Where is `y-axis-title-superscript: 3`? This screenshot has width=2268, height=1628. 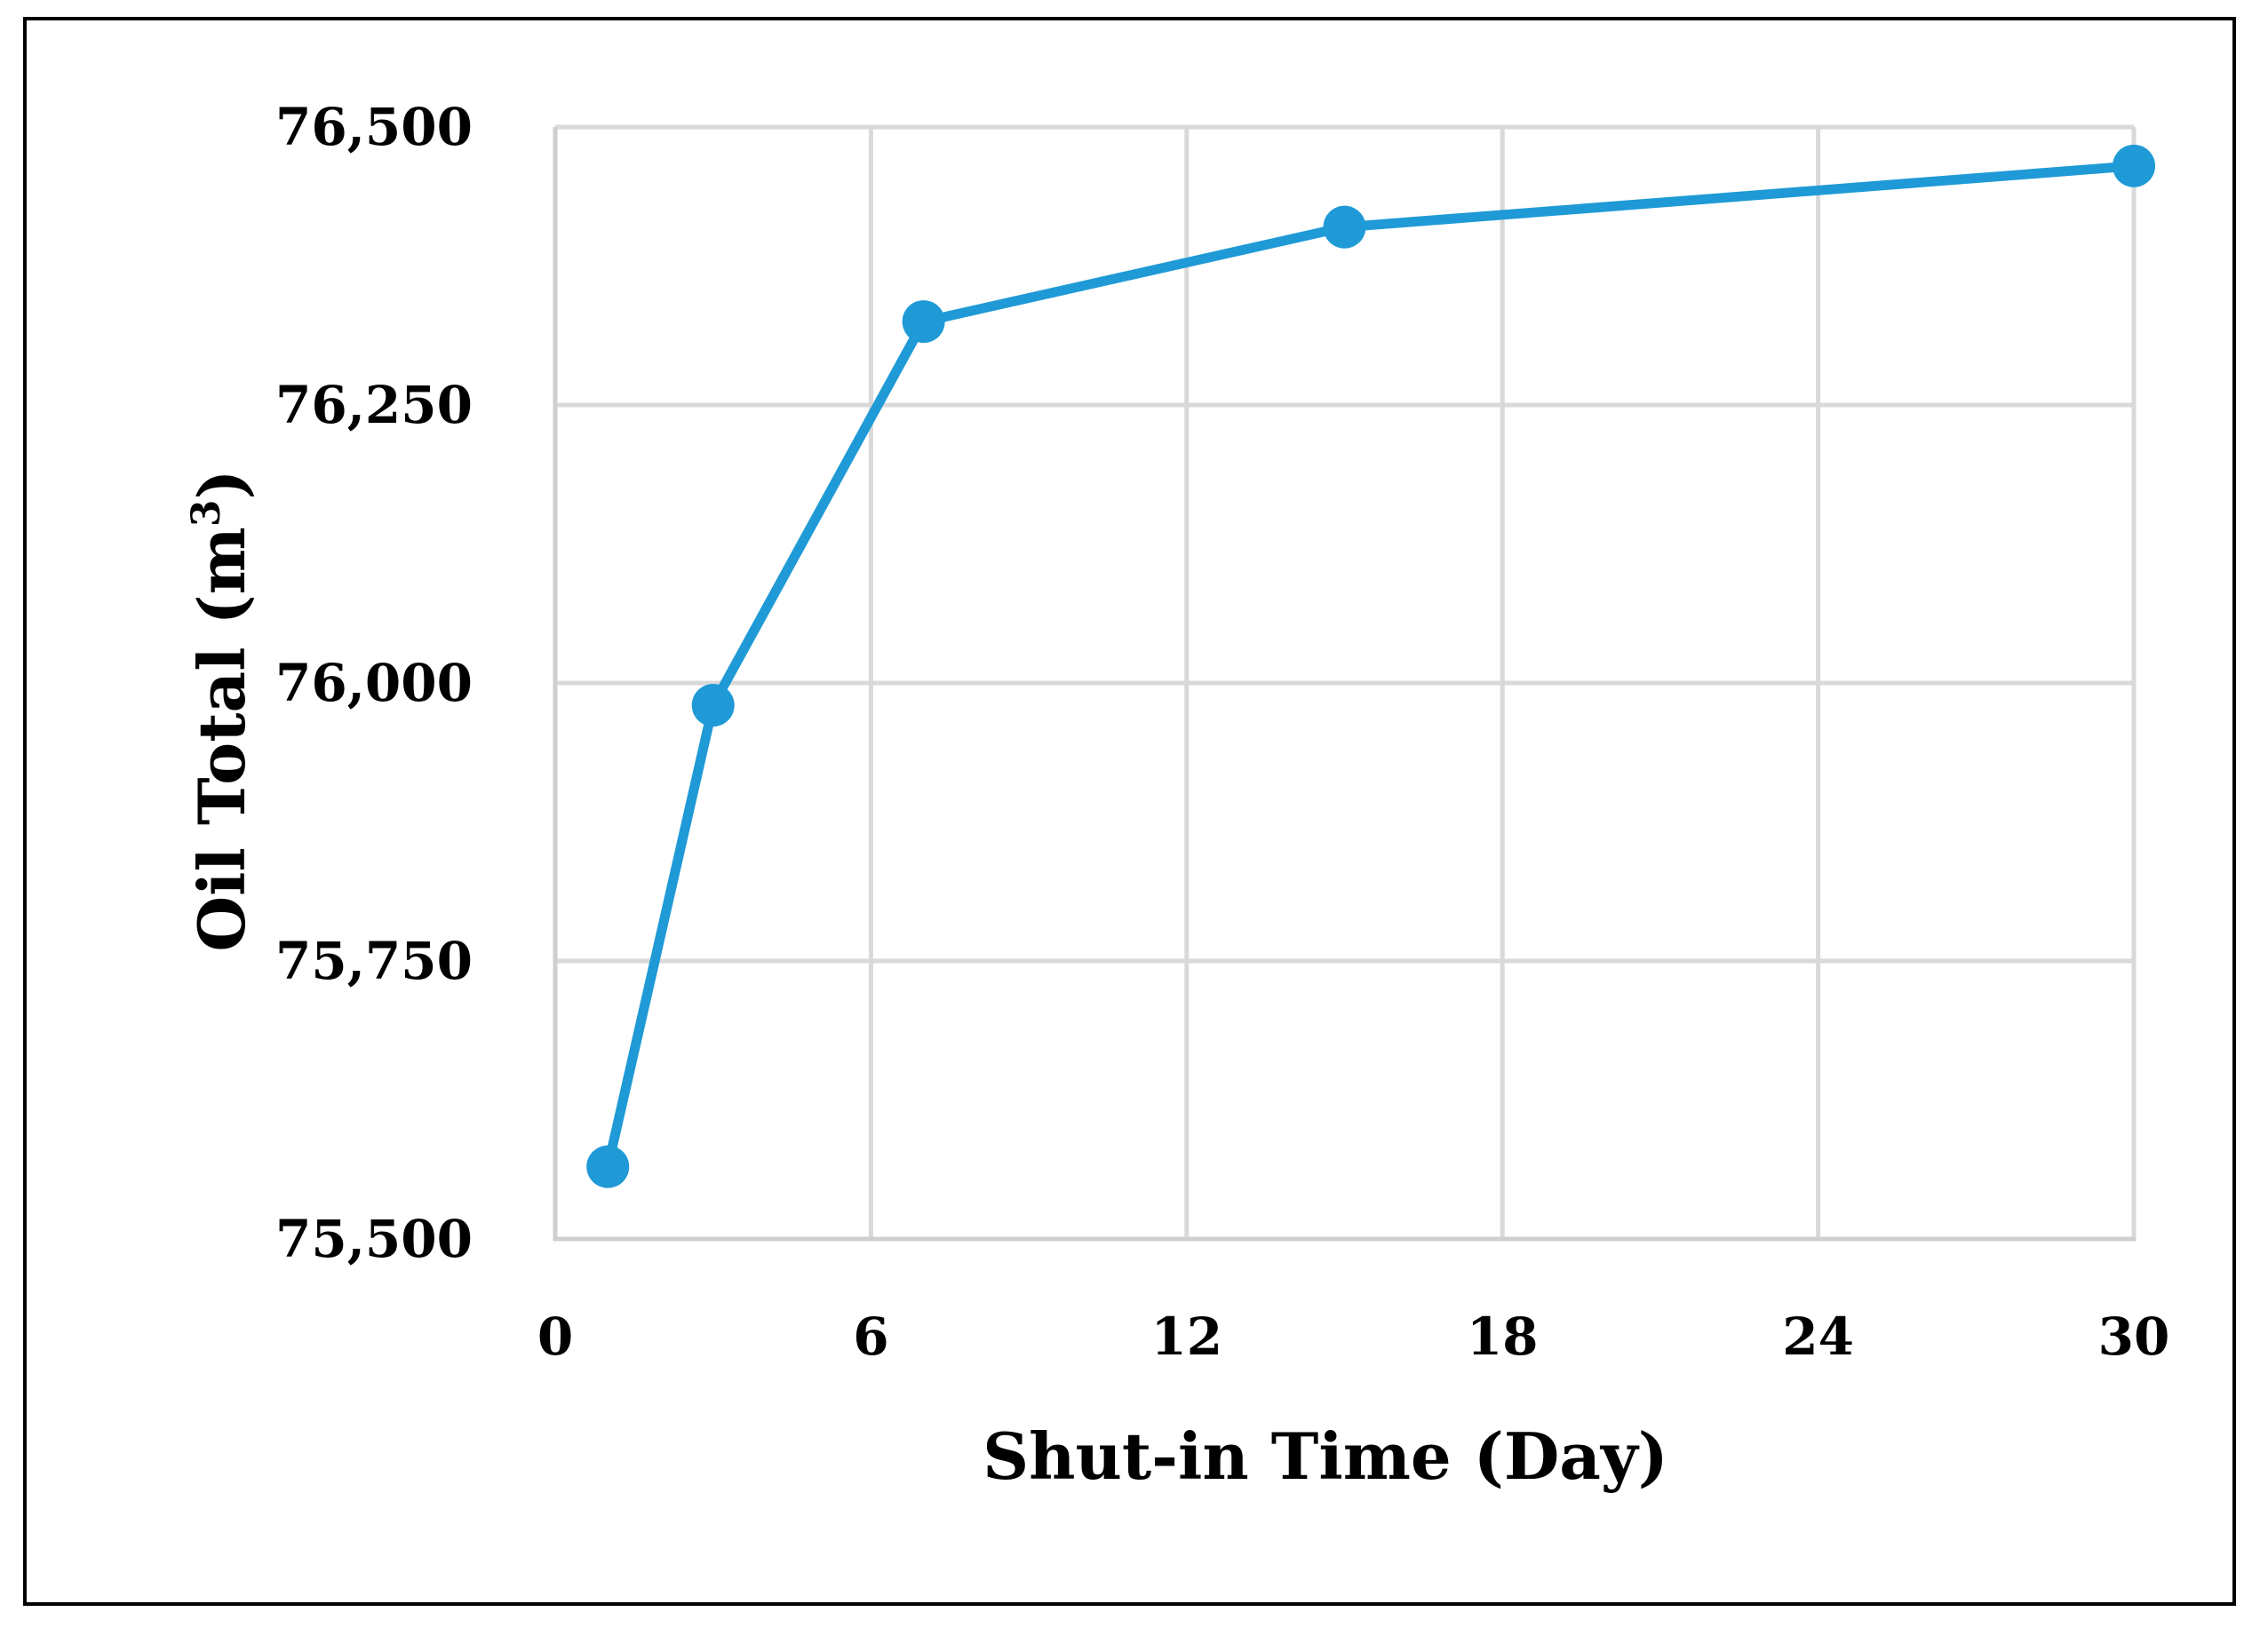
y-axis-title-superscript: 3 is located at coordinates (206, 514).